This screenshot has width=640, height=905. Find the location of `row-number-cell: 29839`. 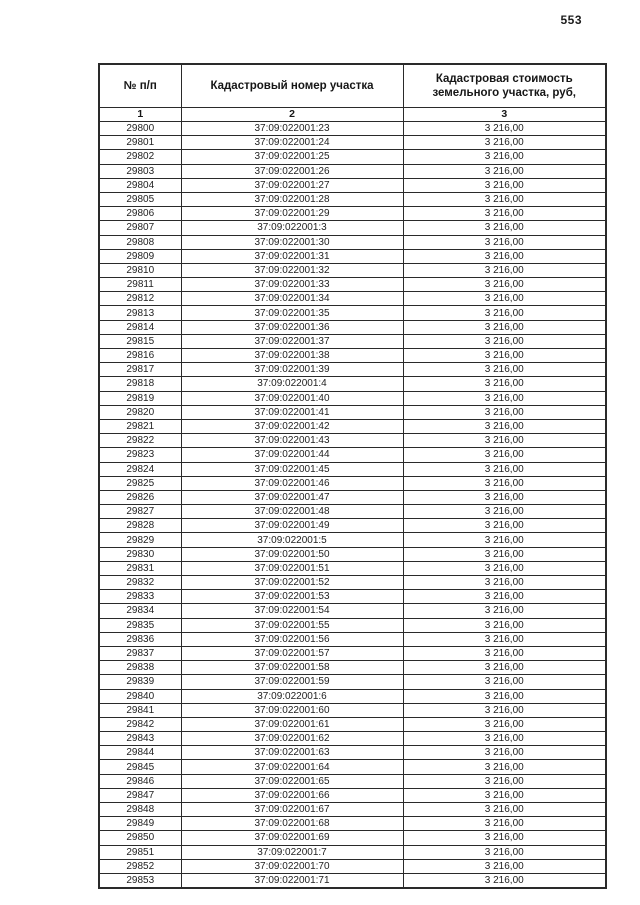

row-number-cell: 29839 is located at coordinates (140, 682).